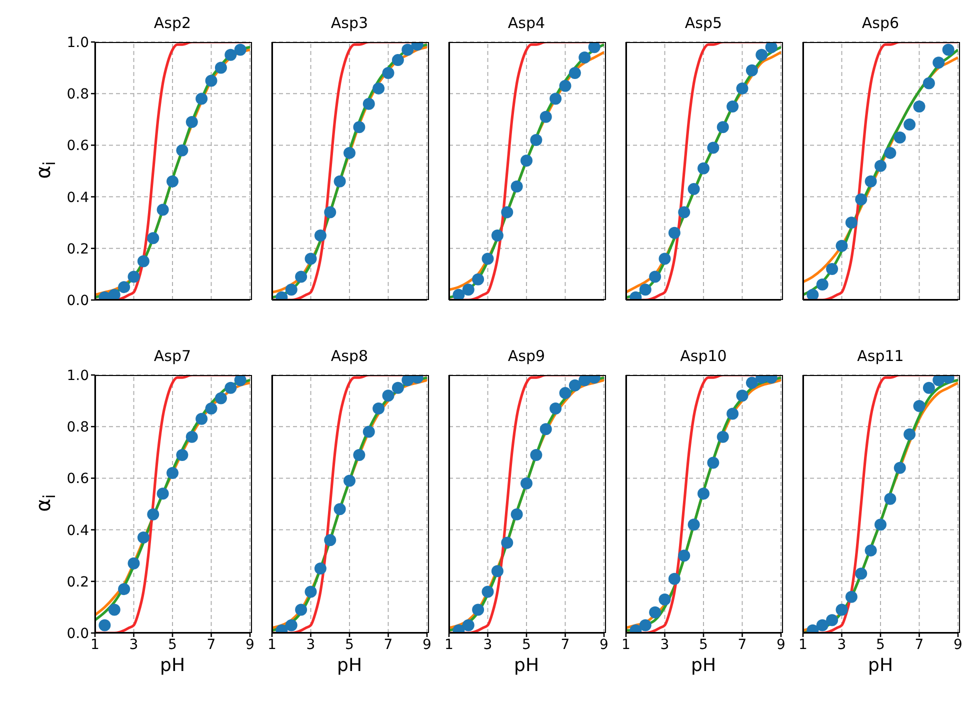 This screenshot has width=980, height=702. Describe the element at coordinates (78, 479) in the screenshot. I see `y-tick-label: 0.6` at that location.